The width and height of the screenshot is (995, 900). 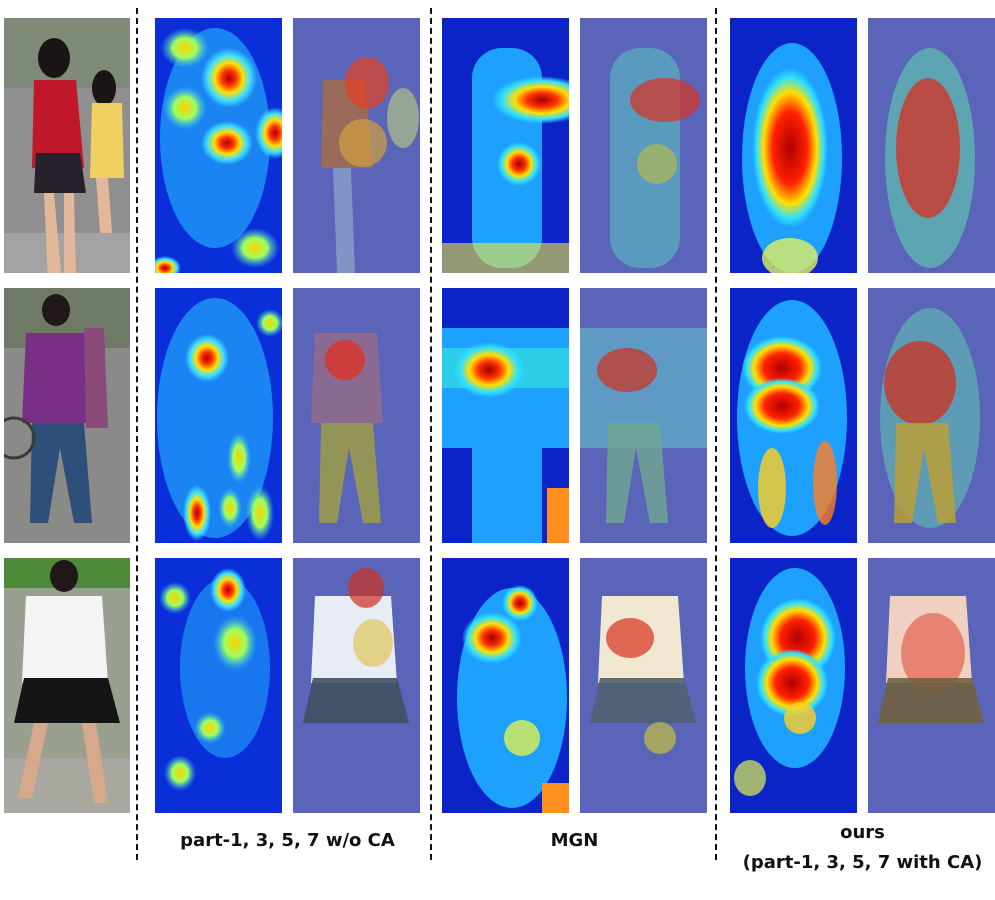 What do you see at coordinates (862, 862) in the screenshot?
I see `caption-ours-line-2: (part-1, 3, 5, 7 with CA)` at bounding box center [862, 862].